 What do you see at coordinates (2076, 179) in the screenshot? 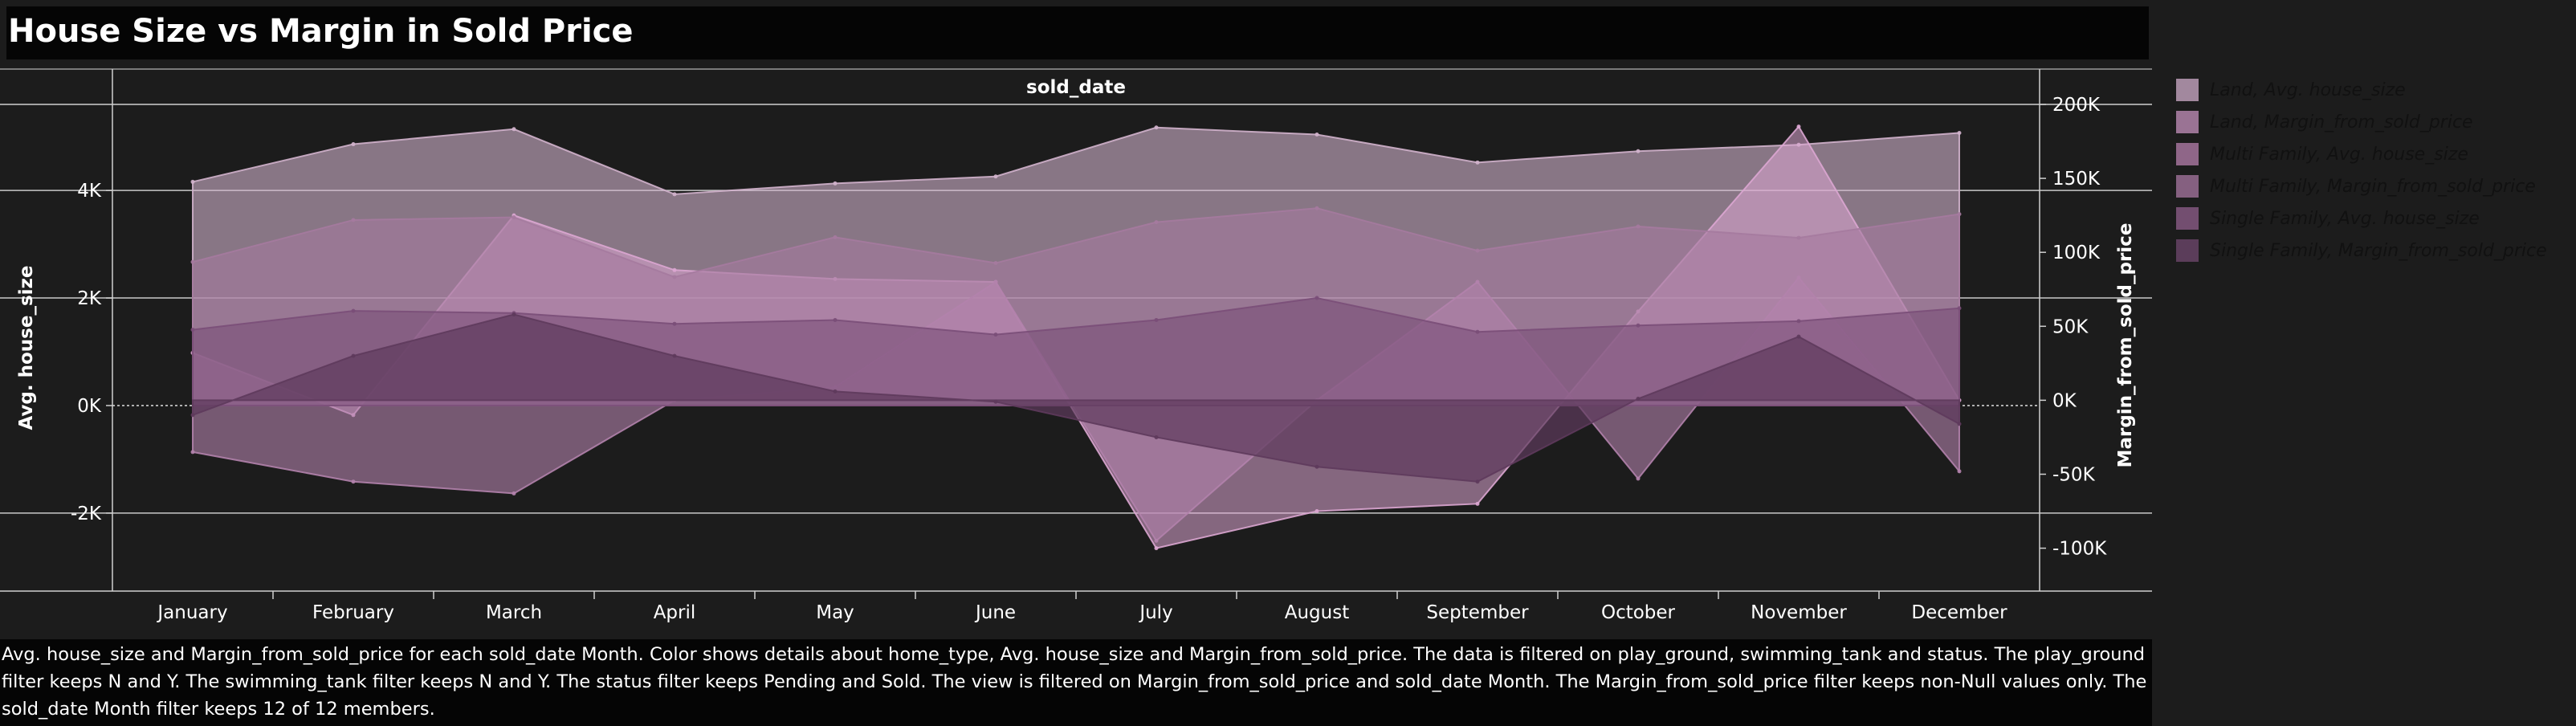
I see `right-tick-label: 150K` at bounding box center [2076, 179].